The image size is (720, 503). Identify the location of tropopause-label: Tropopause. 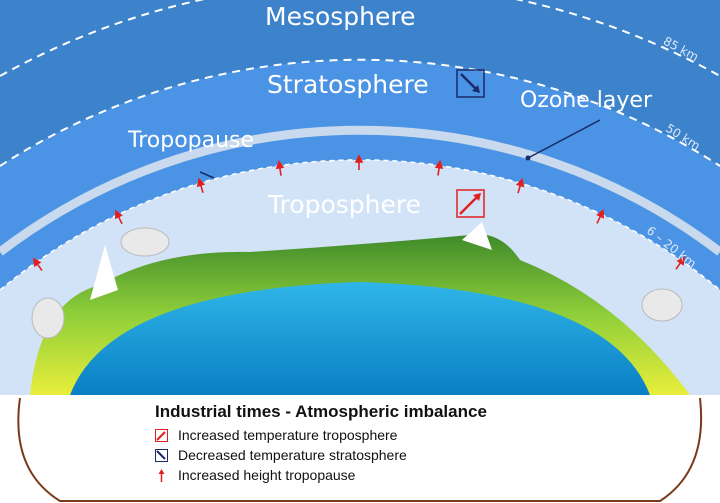
(191, 140).